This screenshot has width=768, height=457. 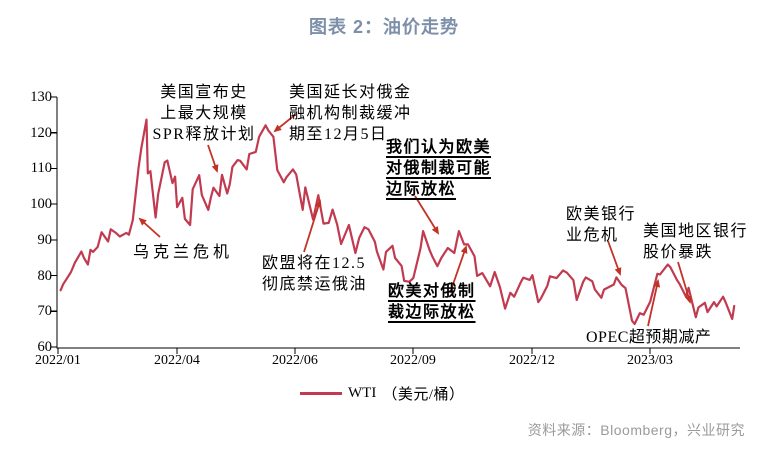 What do you see at coordinates (592, 235) in the screenshot?
I see `annotation-text: 业危机` at bounding box center [592, 235].